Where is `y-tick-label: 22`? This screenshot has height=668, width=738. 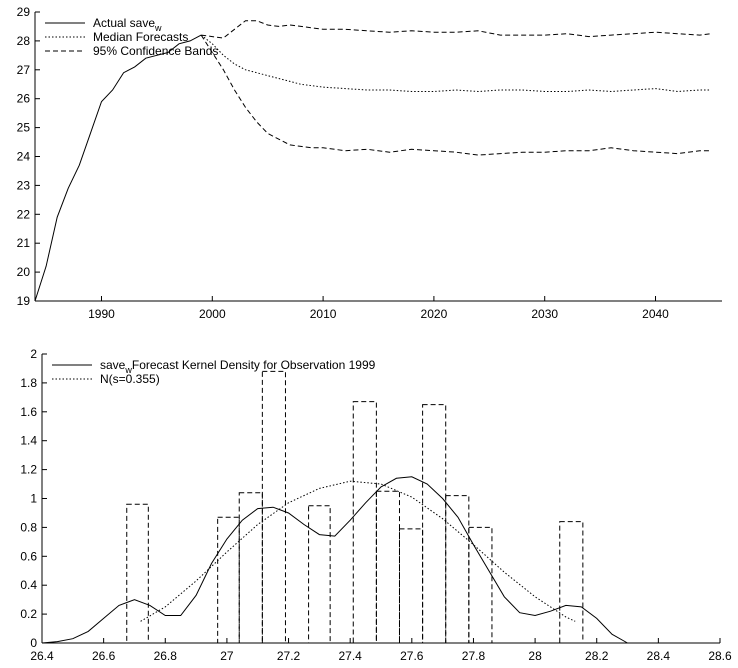
y-tick-label: 22 is located at coordinates (24, 214).